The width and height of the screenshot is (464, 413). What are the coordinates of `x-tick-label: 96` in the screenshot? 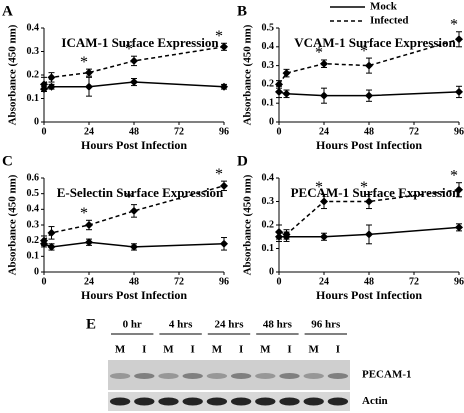 It's located at (459, 131).